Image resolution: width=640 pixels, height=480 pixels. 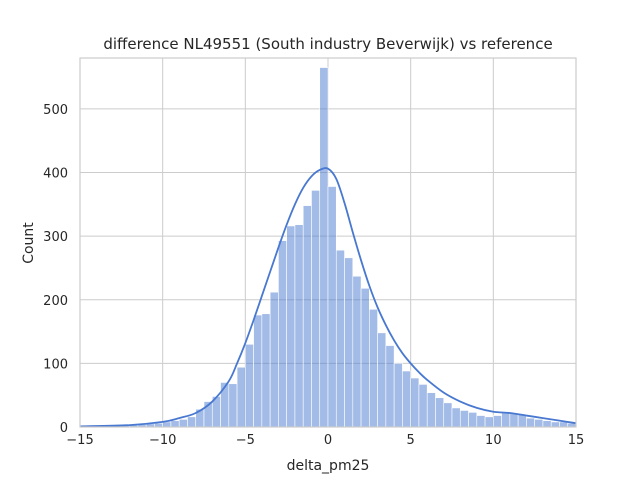 I want to click on x-tick-labels: −15 −10 −5 0 5 10 15, so click(x=325, y=440).